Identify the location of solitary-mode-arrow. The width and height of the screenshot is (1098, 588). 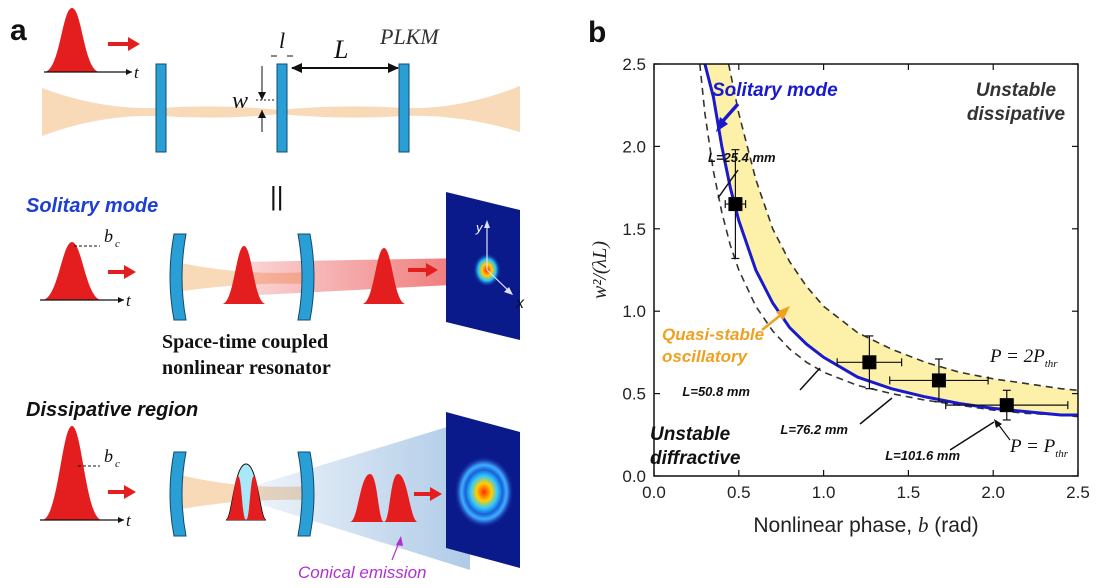
(730, 113).